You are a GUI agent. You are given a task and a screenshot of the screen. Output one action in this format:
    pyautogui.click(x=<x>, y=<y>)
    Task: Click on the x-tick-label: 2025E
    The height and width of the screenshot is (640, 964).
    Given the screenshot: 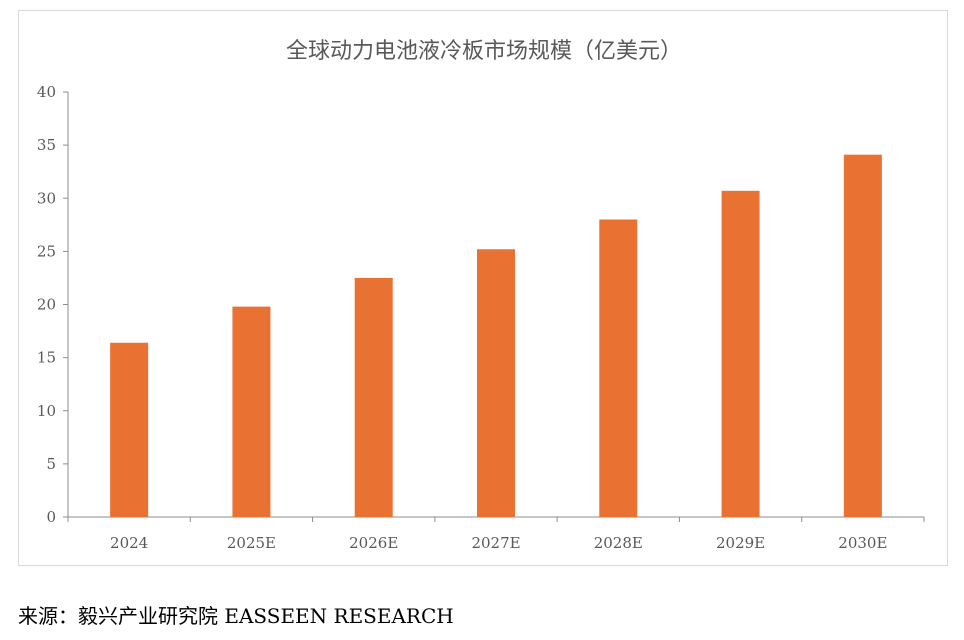 What is the action you would take?
    pyautogui.click(x=251, y=543)
    